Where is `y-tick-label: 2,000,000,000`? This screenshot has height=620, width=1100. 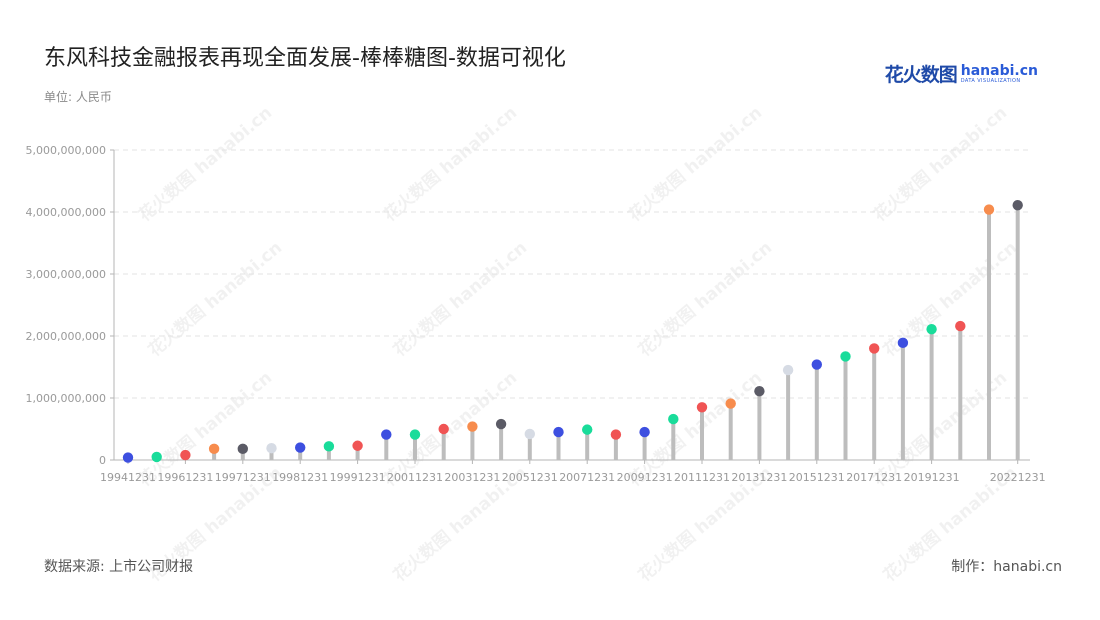 y-tick-label: 2,000,000,000 is located at coordinates (66, 336).